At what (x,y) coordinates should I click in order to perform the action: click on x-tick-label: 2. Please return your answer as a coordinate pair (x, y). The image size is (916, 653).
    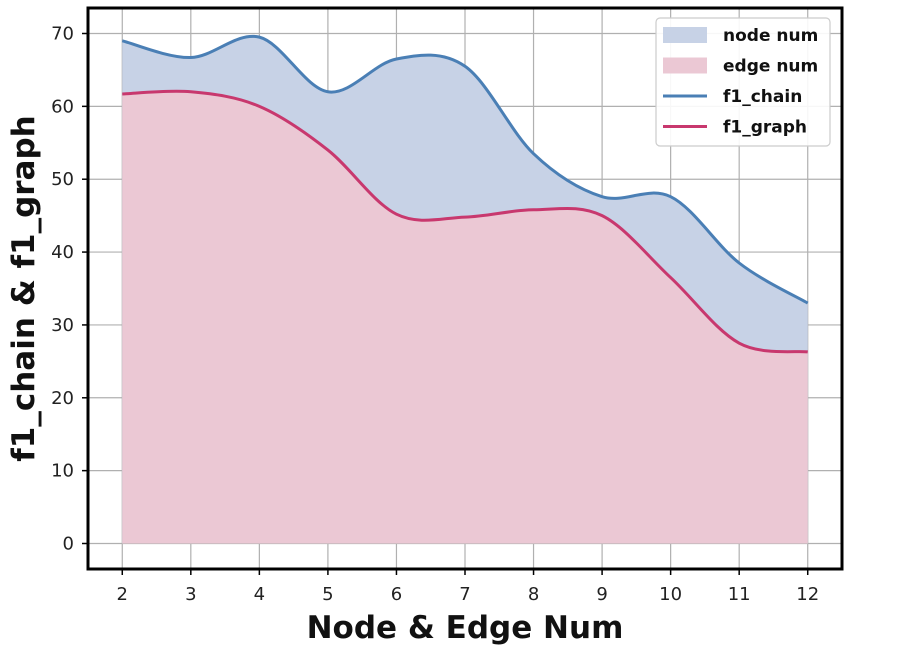
    Looking at the image, I should click on (122, 594).